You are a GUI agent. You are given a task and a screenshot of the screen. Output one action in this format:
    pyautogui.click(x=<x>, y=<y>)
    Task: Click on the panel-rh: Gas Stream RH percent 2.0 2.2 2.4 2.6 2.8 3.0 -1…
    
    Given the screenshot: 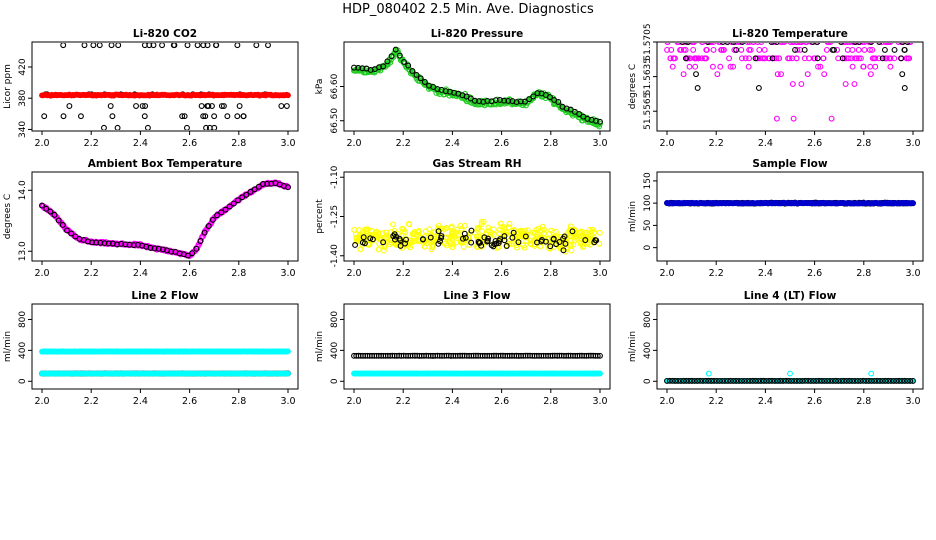 What is the action you would take?
    pyautogui.click(x=463, y=218)
    